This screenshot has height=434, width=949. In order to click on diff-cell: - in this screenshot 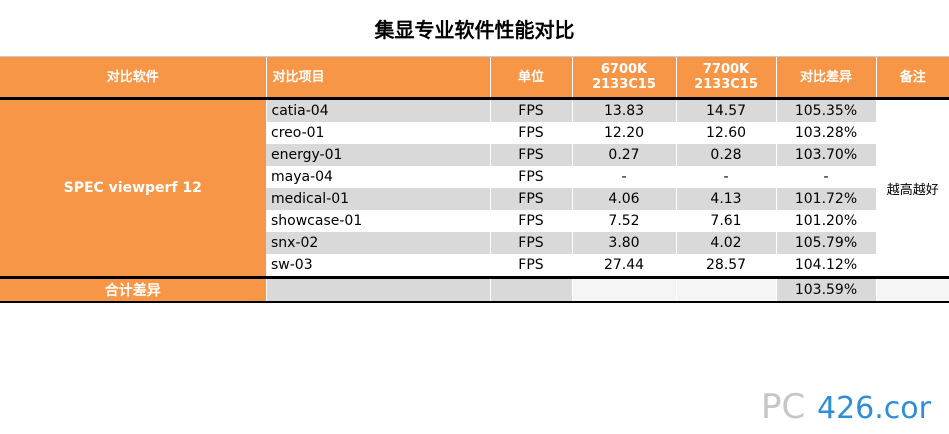, I will do `click(825, 177)`.